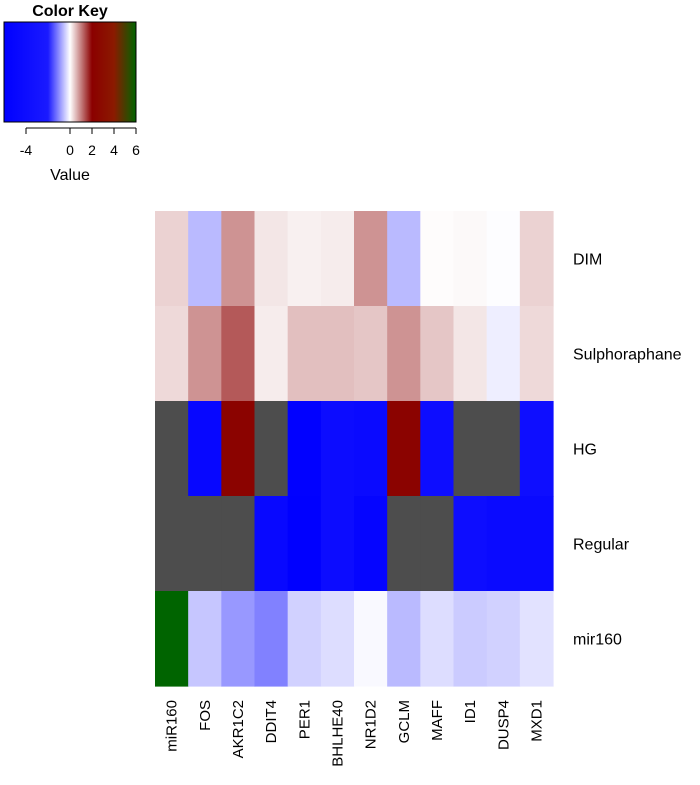  What do you see at coordinates (627, 450) in the screenshot?
I see `row-labels: DIM Sulphoraphane HG Regular mir160` at bounding box center [627, 450].